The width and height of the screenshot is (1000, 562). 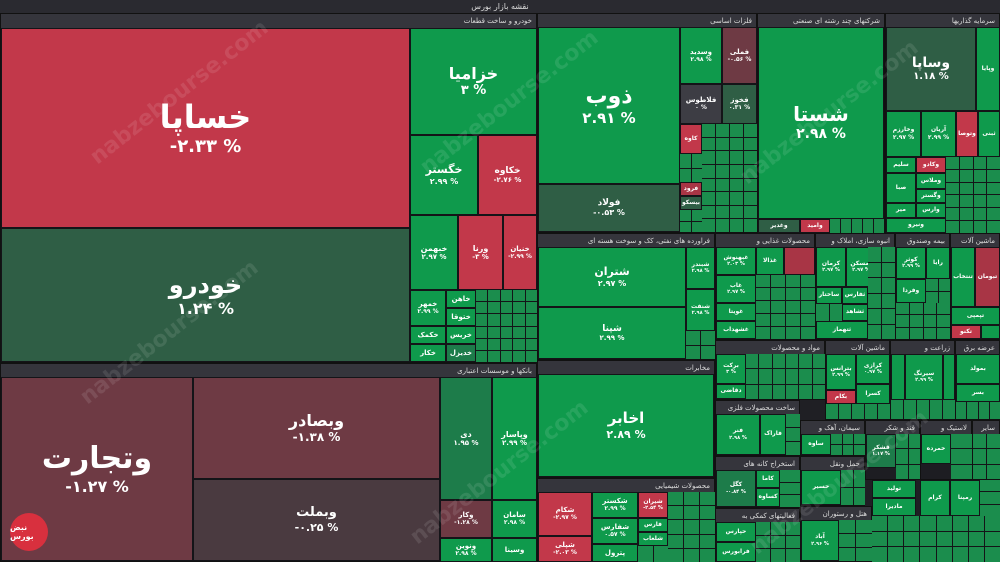 I want to click on tile-fersol: فرابورس, so click(x=736, y=552).